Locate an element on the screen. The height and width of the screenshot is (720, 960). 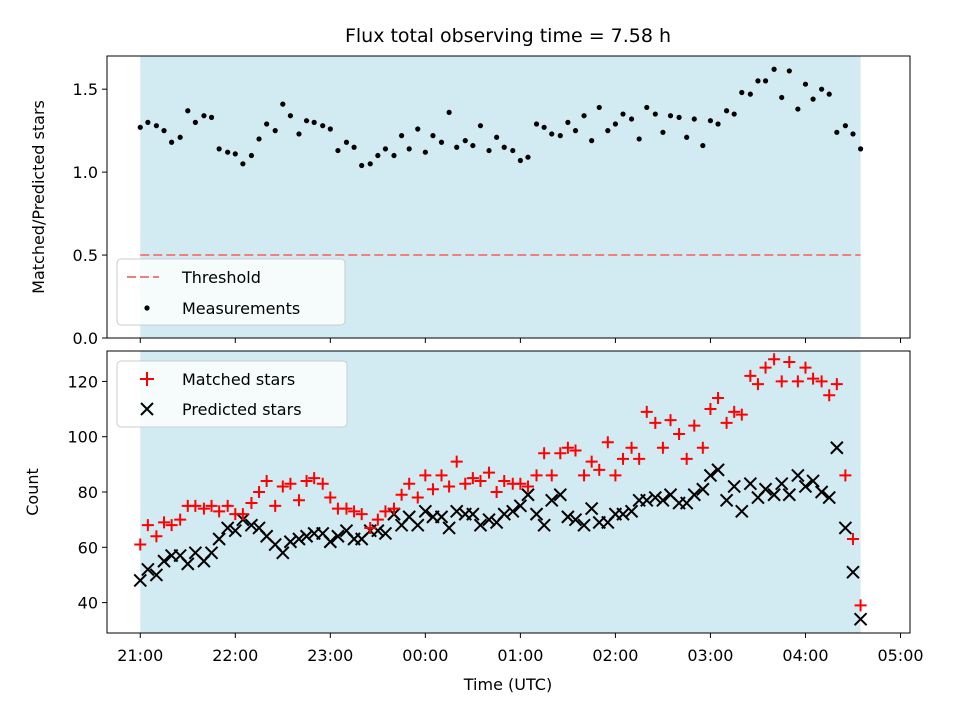
x-tick-label: 22:00 is located at coordinates (235, 655).